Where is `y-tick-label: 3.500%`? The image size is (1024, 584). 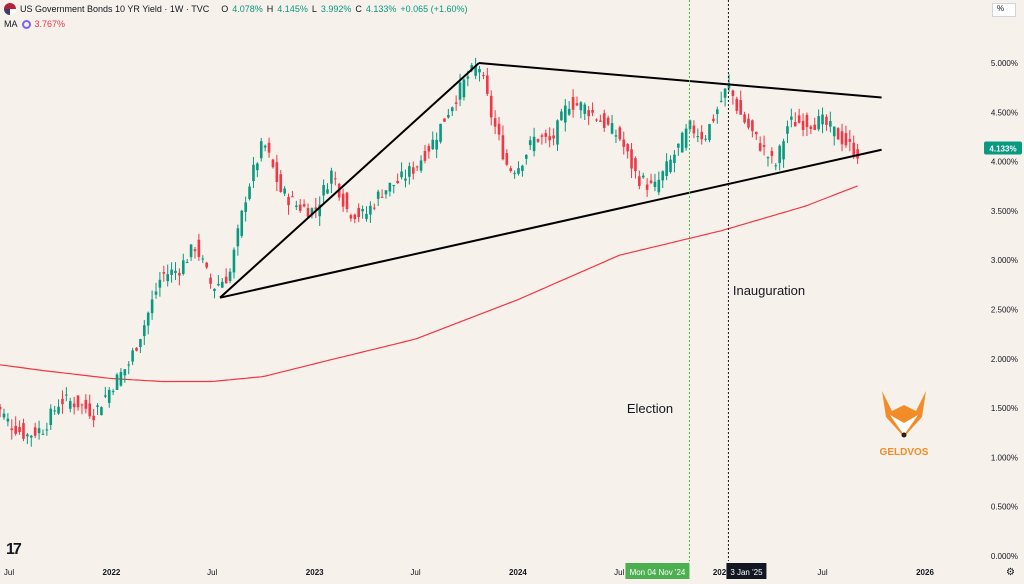
y-tick-label: 3.500% is located at coordinates (1004, 211).